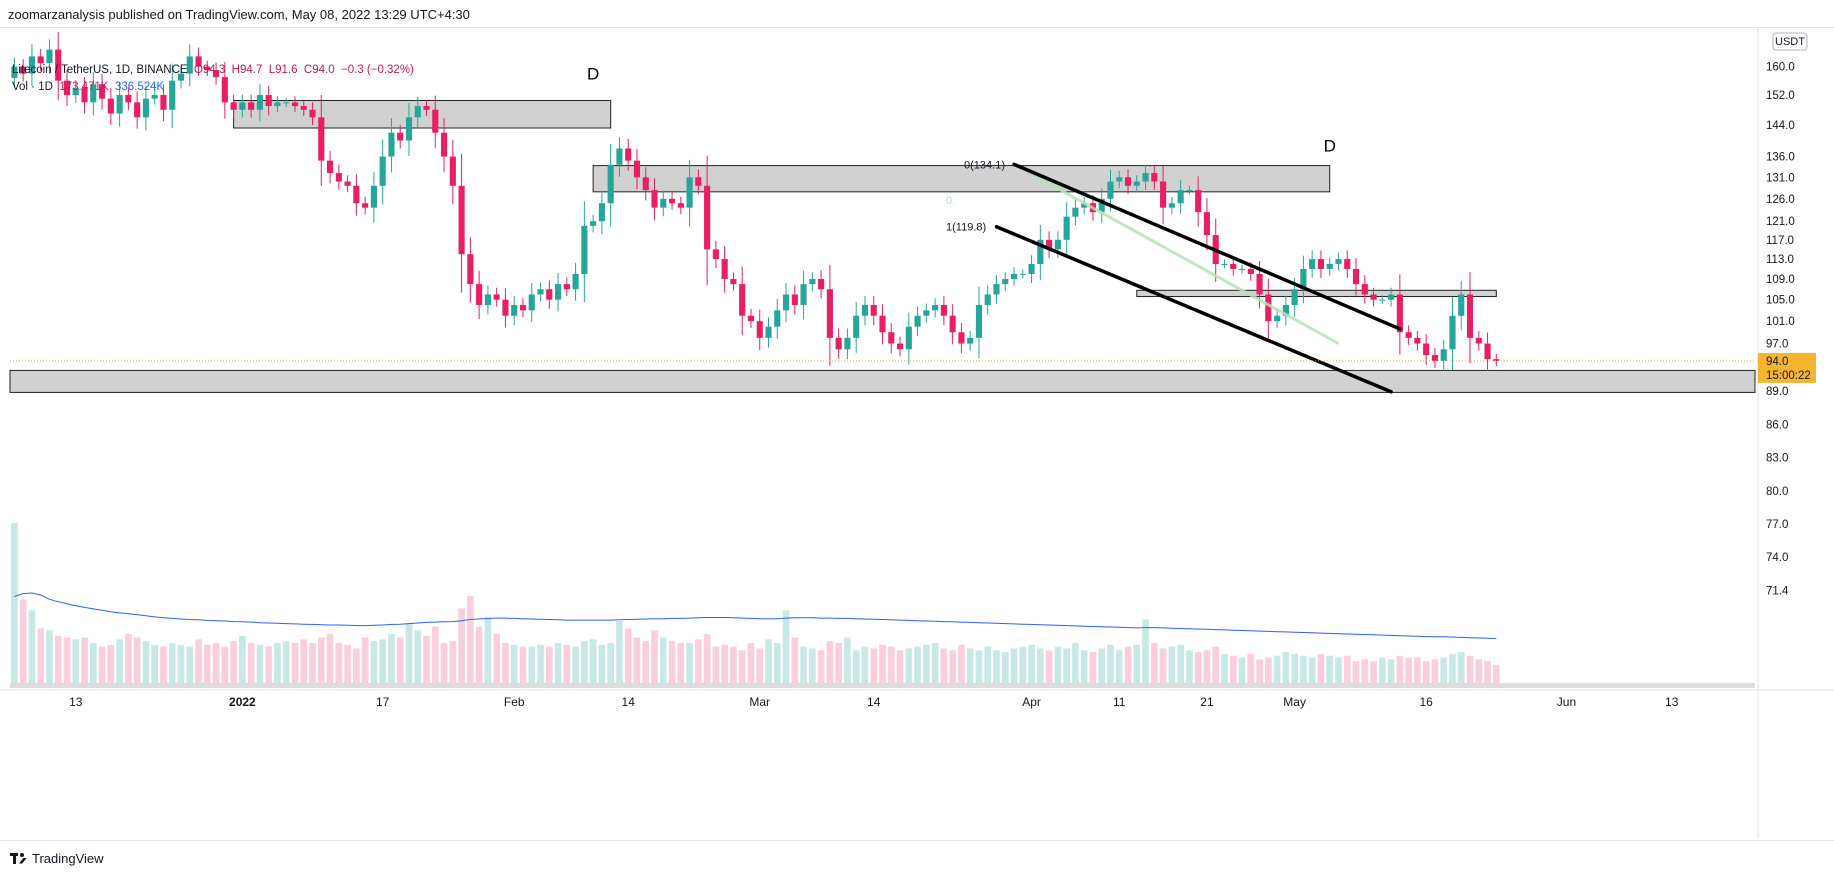  I want to click on x-tick-label: May, so click(1294, 702).